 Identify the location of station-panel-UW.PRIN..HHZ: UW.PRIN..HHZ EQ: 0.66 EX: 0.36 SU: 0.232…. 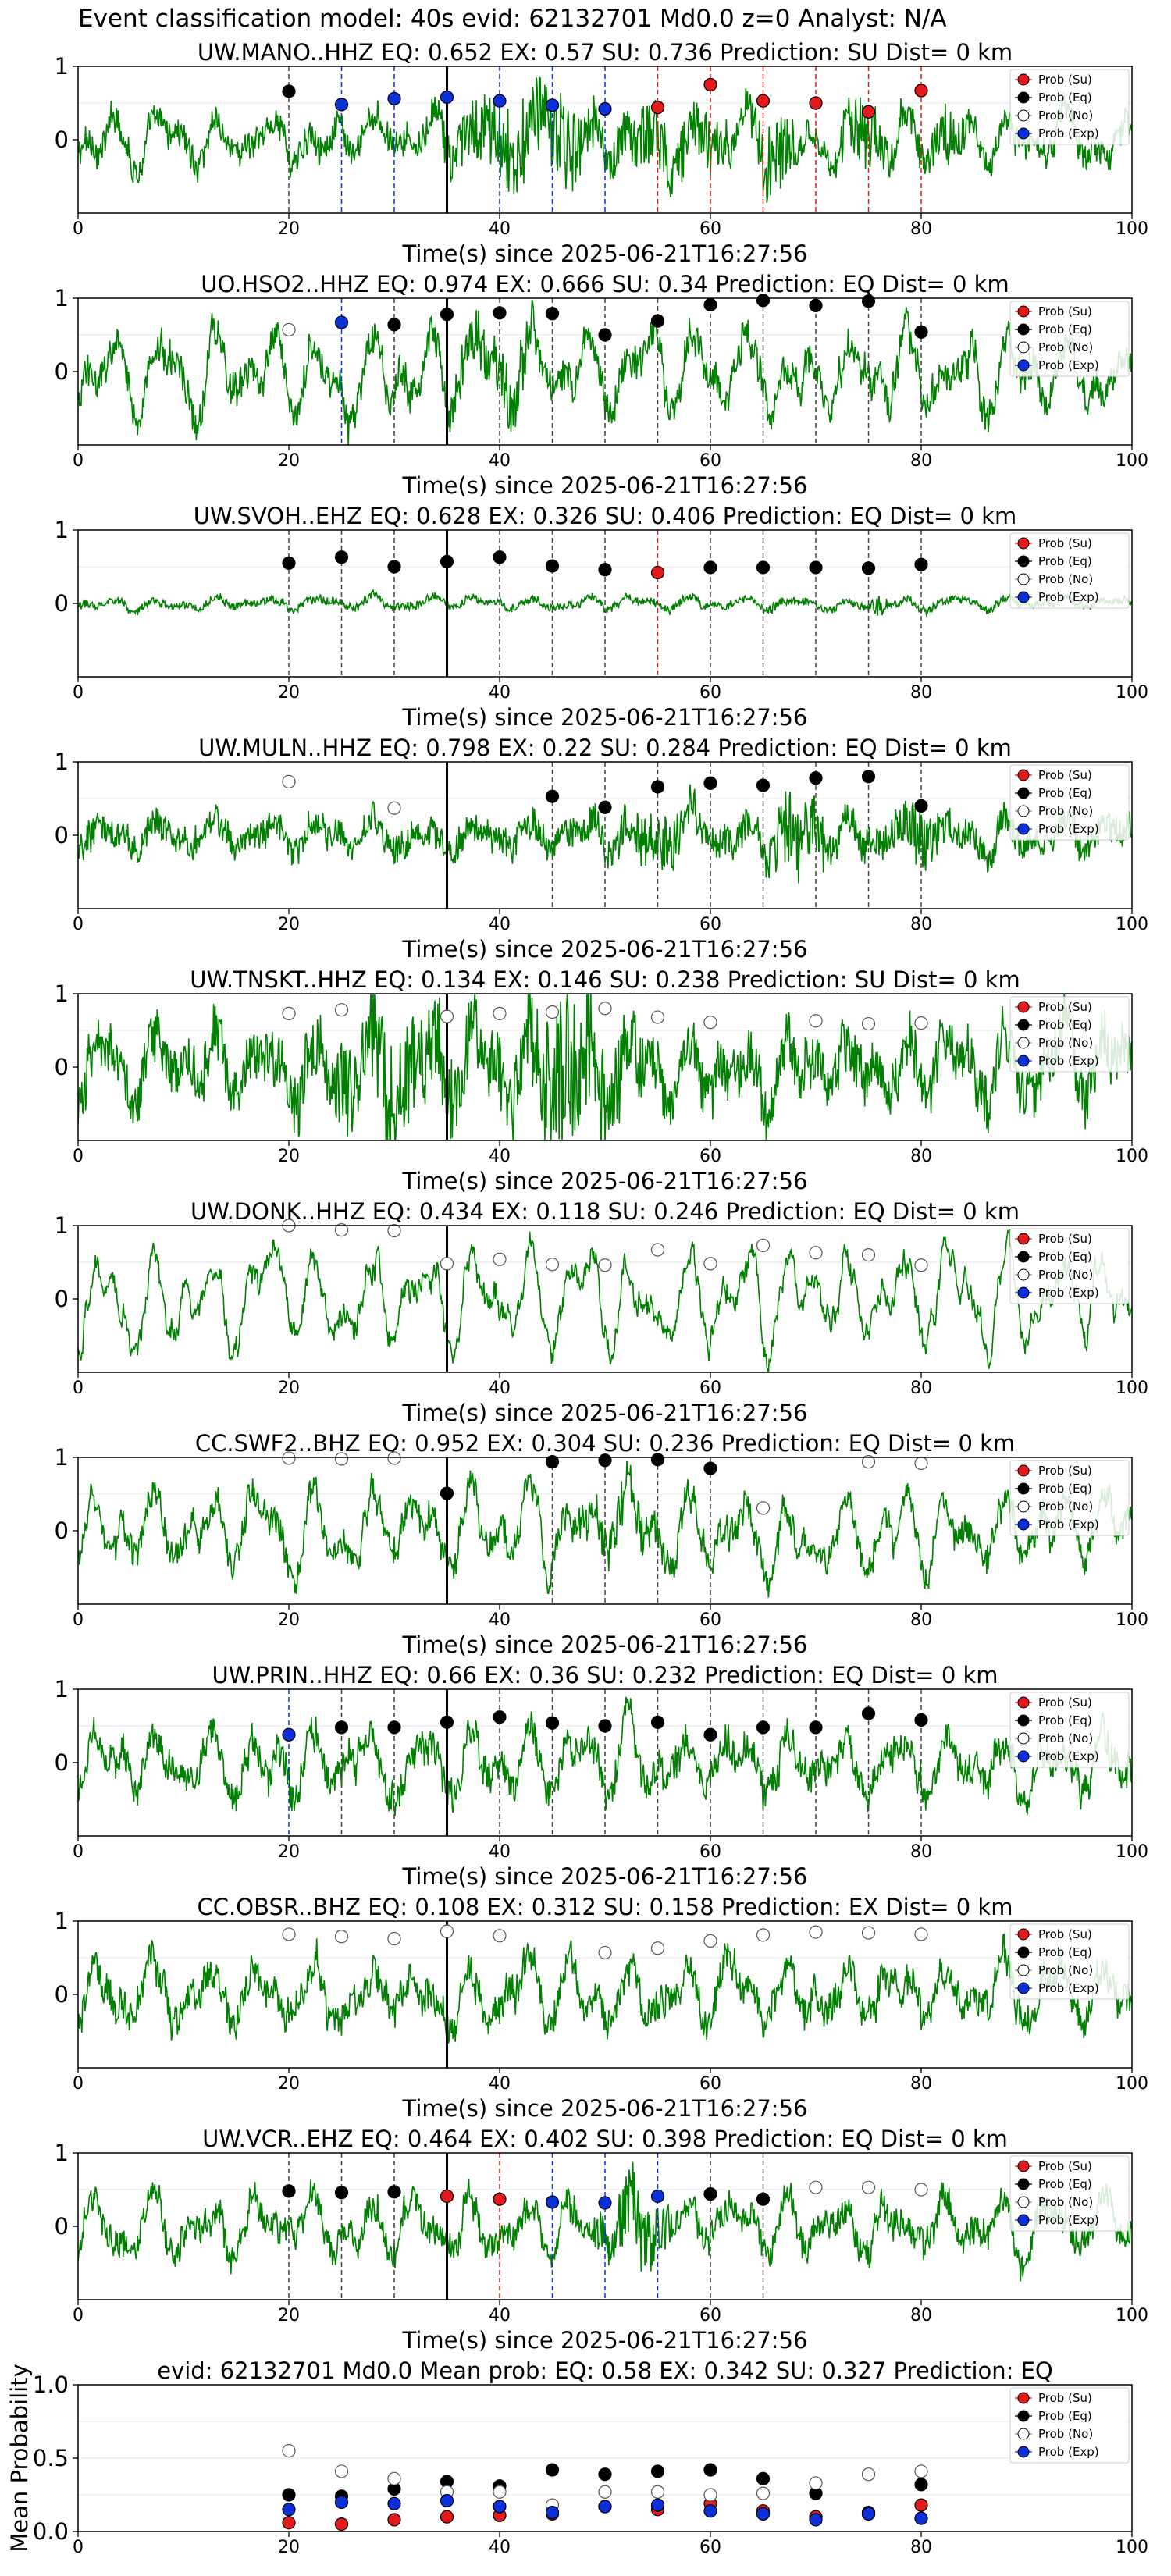
(601, 1776).